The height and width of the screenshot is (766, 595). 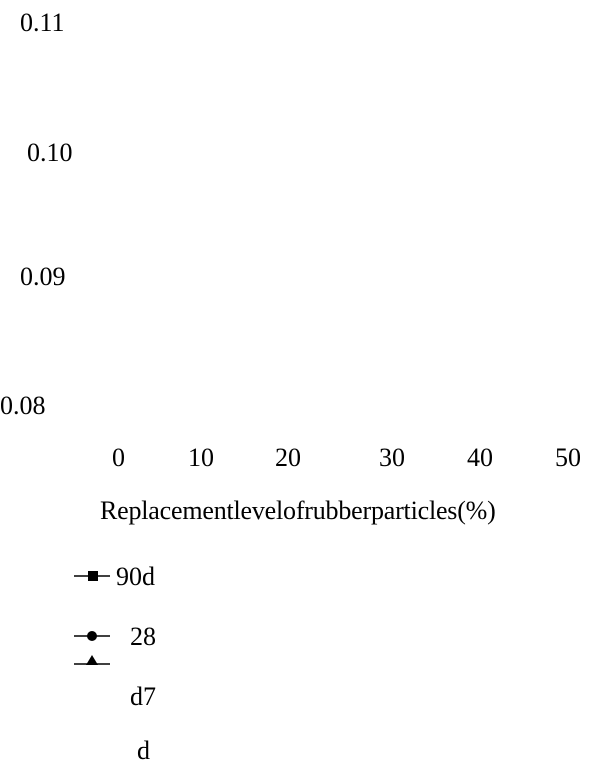 I want to click on y-tick-label: 0.09, so click(x=43, y=276).